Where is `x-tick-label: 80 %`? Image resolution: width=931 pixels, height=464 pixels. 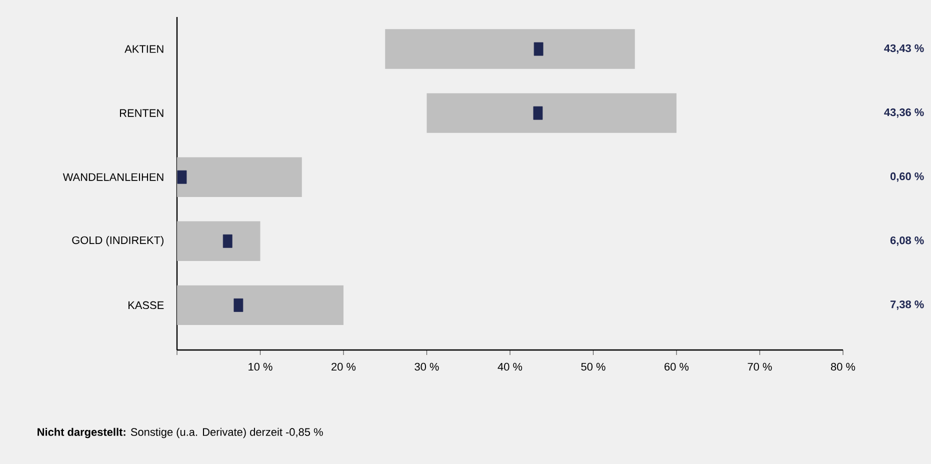 x-tick-label: 80 % is located at coordinates (843, 366).